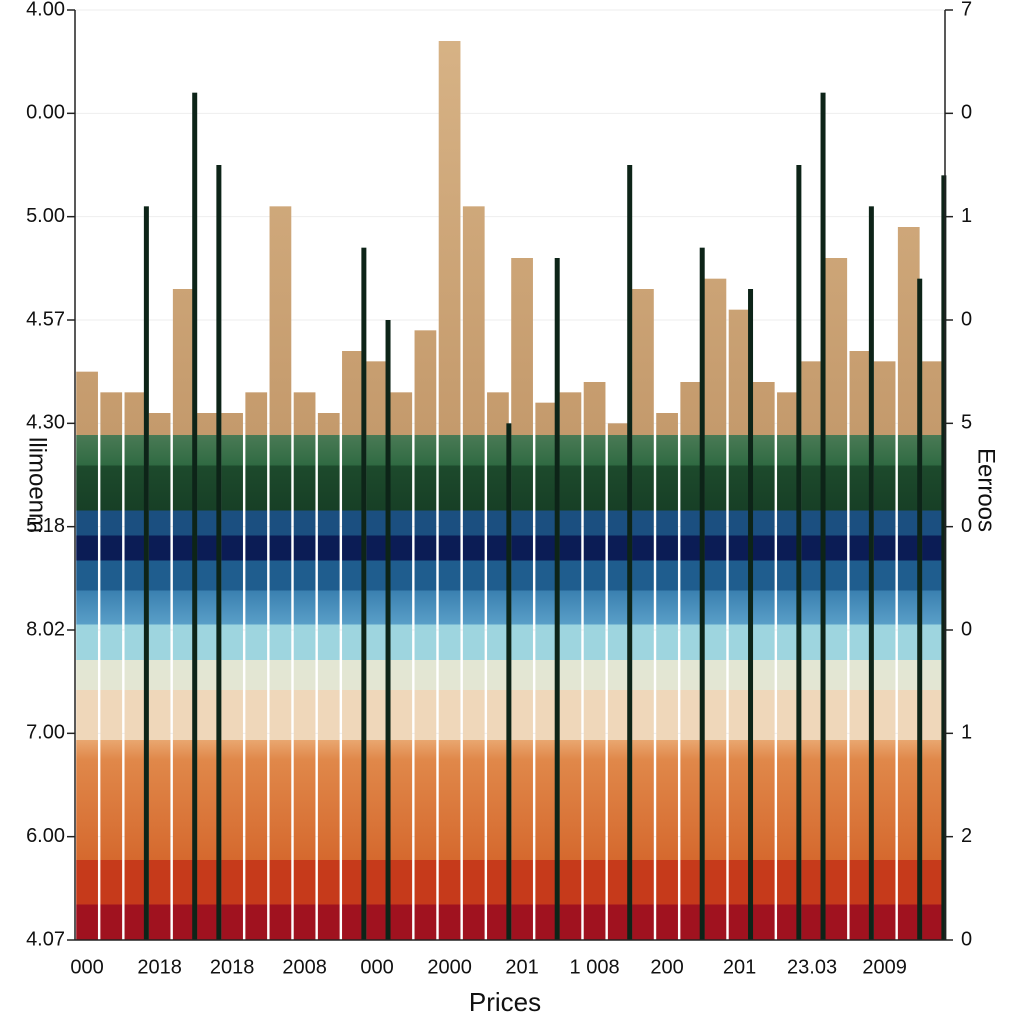 This screenshot has height=1024, width=1024. What do you see at coordinates (986, 490) in the screenshot?
I see `y2-axis-title: Eerroos` at bounding box center [986, 490].